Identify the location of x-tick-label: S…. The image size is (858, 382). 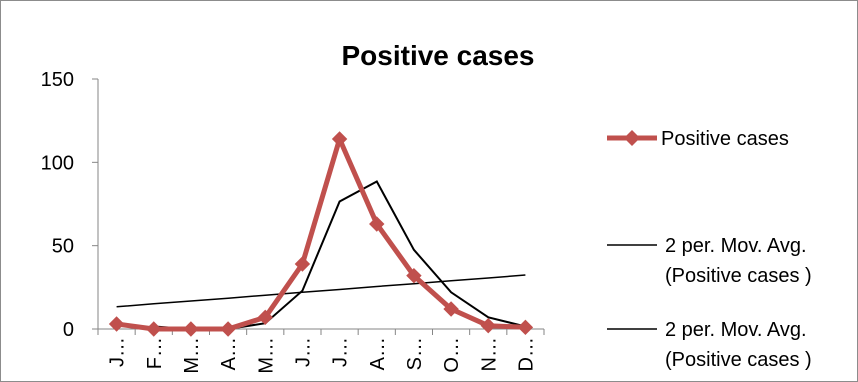
(415, 353).